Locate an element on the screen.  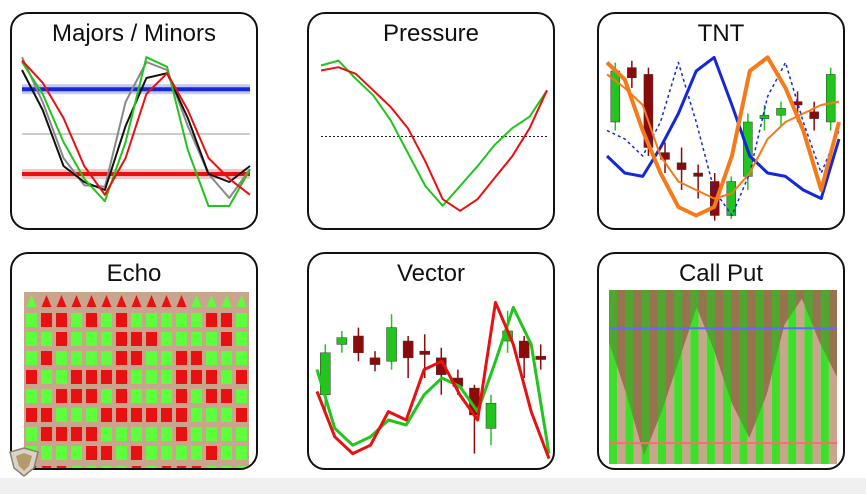
panel-title: Majors / Minors is located at coordinates (134, 33).